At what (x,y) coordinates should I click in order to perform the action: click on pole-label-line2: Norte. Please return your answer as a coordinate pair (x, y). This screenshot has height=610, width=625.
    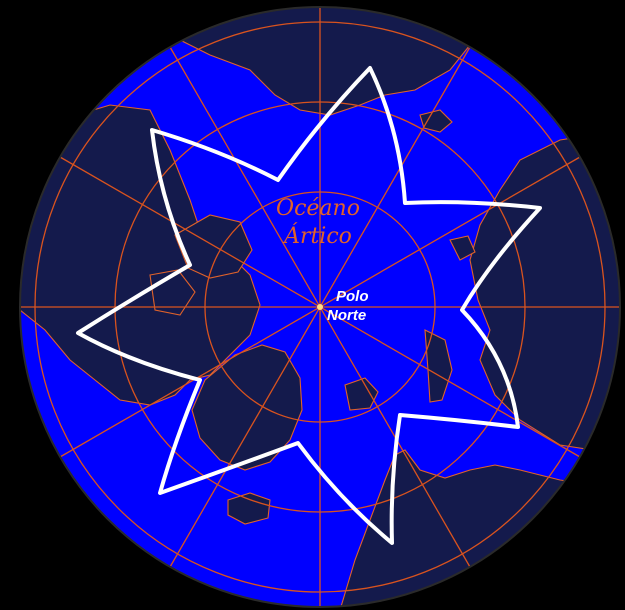
    Looking at the image, I should click on (346, 315).